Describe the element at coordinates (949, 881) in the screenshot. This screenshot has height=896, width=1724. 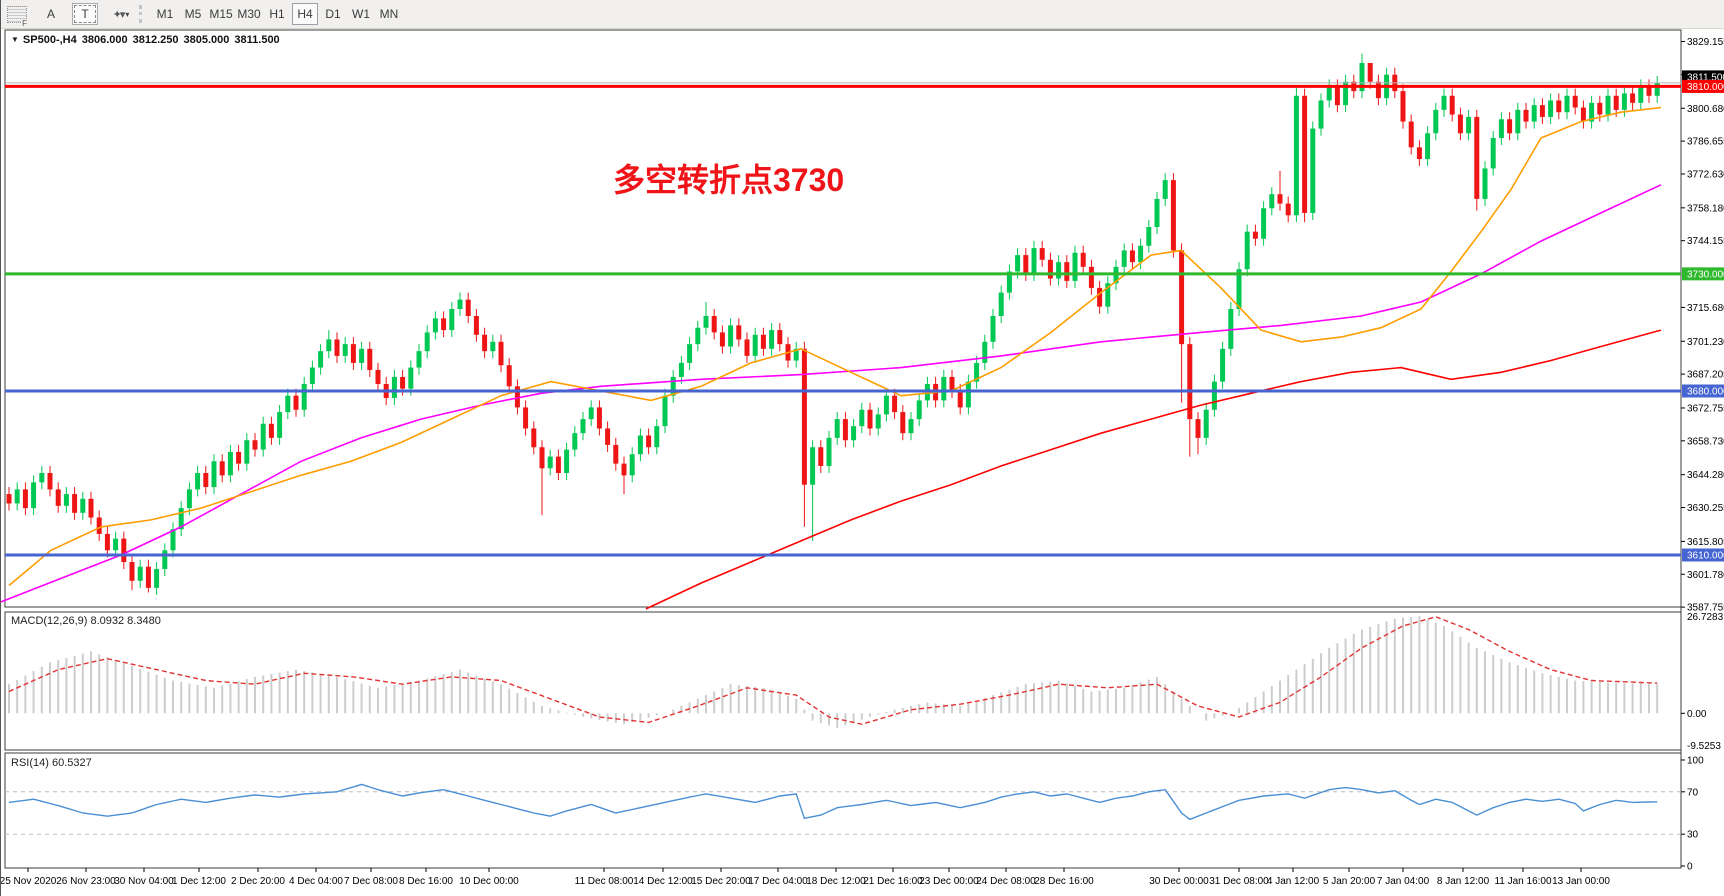
I see `svg-text: 23 Dec 00:00` at that location.